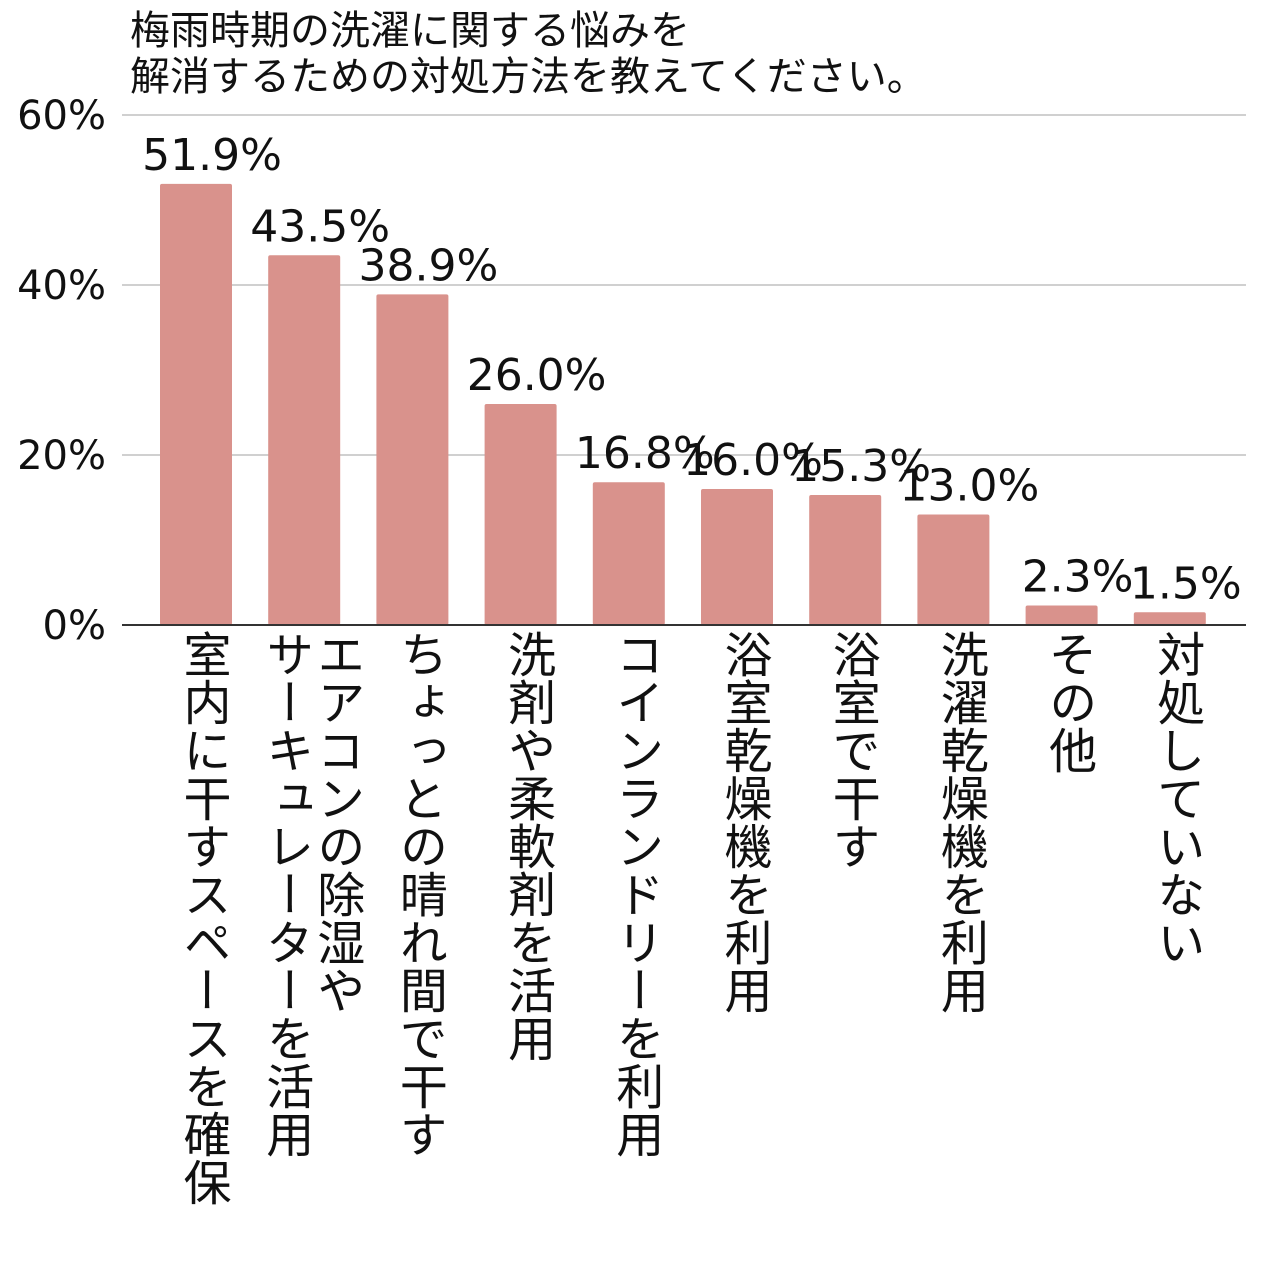  What do you see at coordinates (61, 286) in the screenshot?
I see `y-tick-label-40: 40%` at bounding box center [61, 286].